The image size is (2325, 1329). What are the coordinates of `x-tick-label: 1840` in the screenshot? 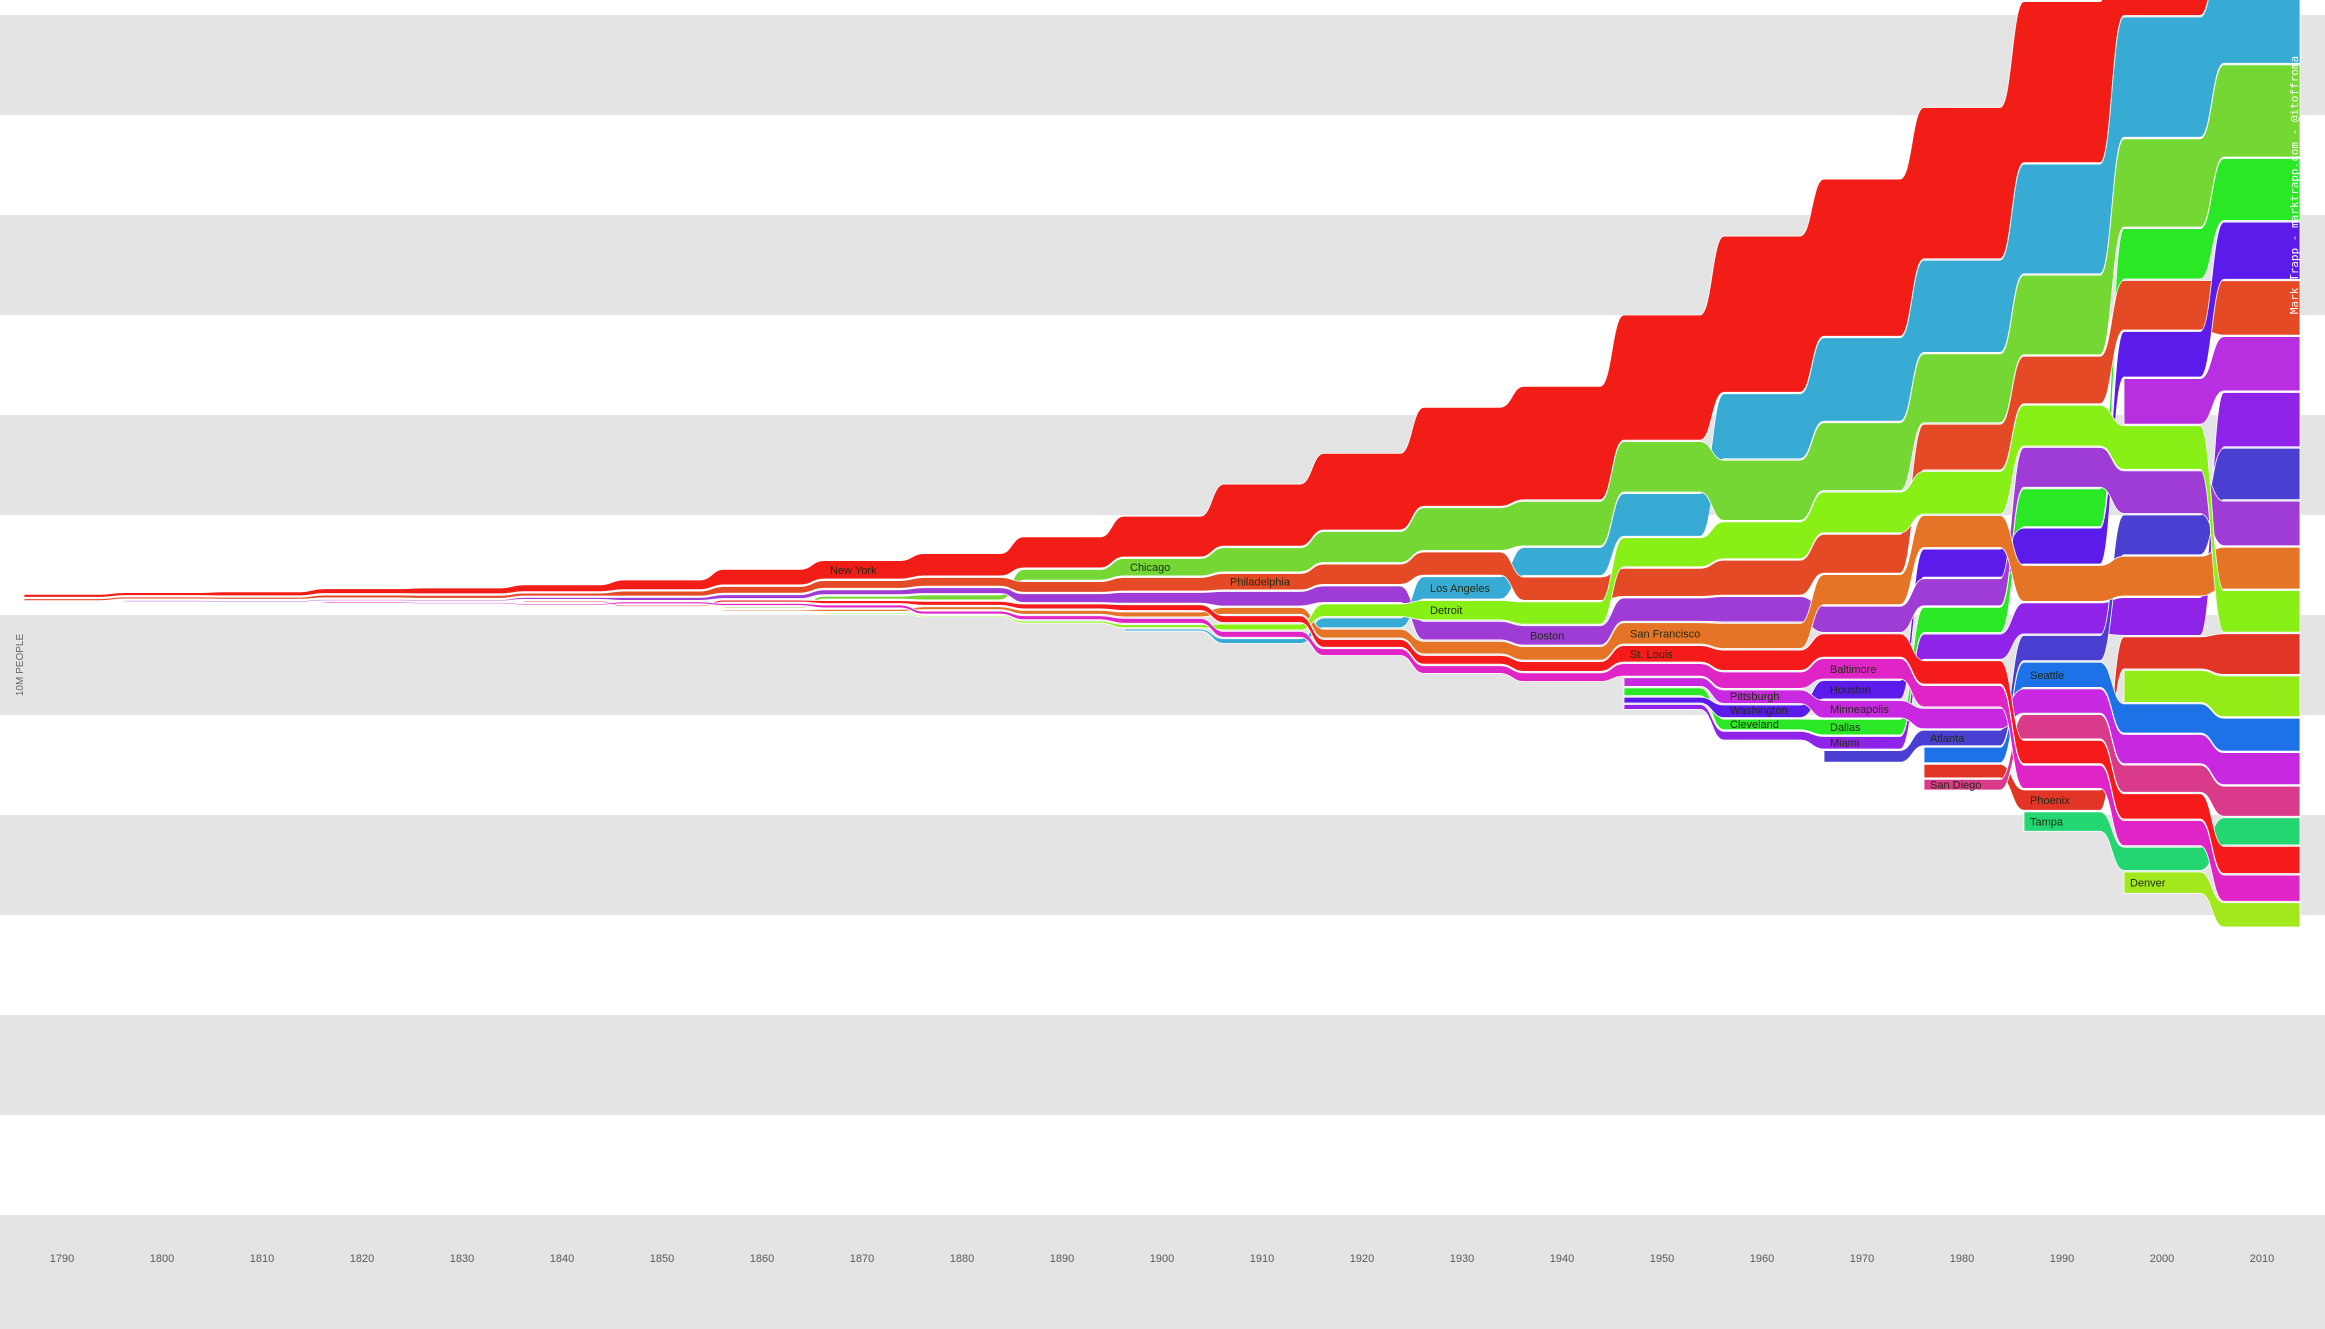 It's located at (562, 1259).